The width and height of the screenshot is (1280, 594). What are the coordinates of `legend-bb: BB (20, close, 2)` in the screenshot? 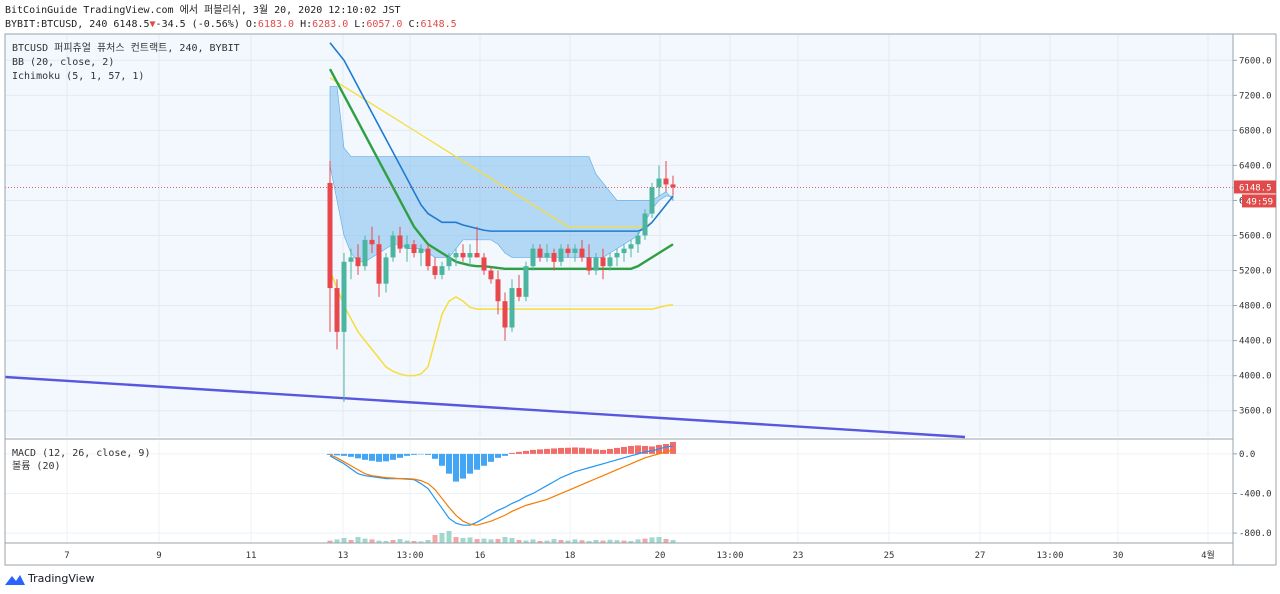 It's located at (63, 62).